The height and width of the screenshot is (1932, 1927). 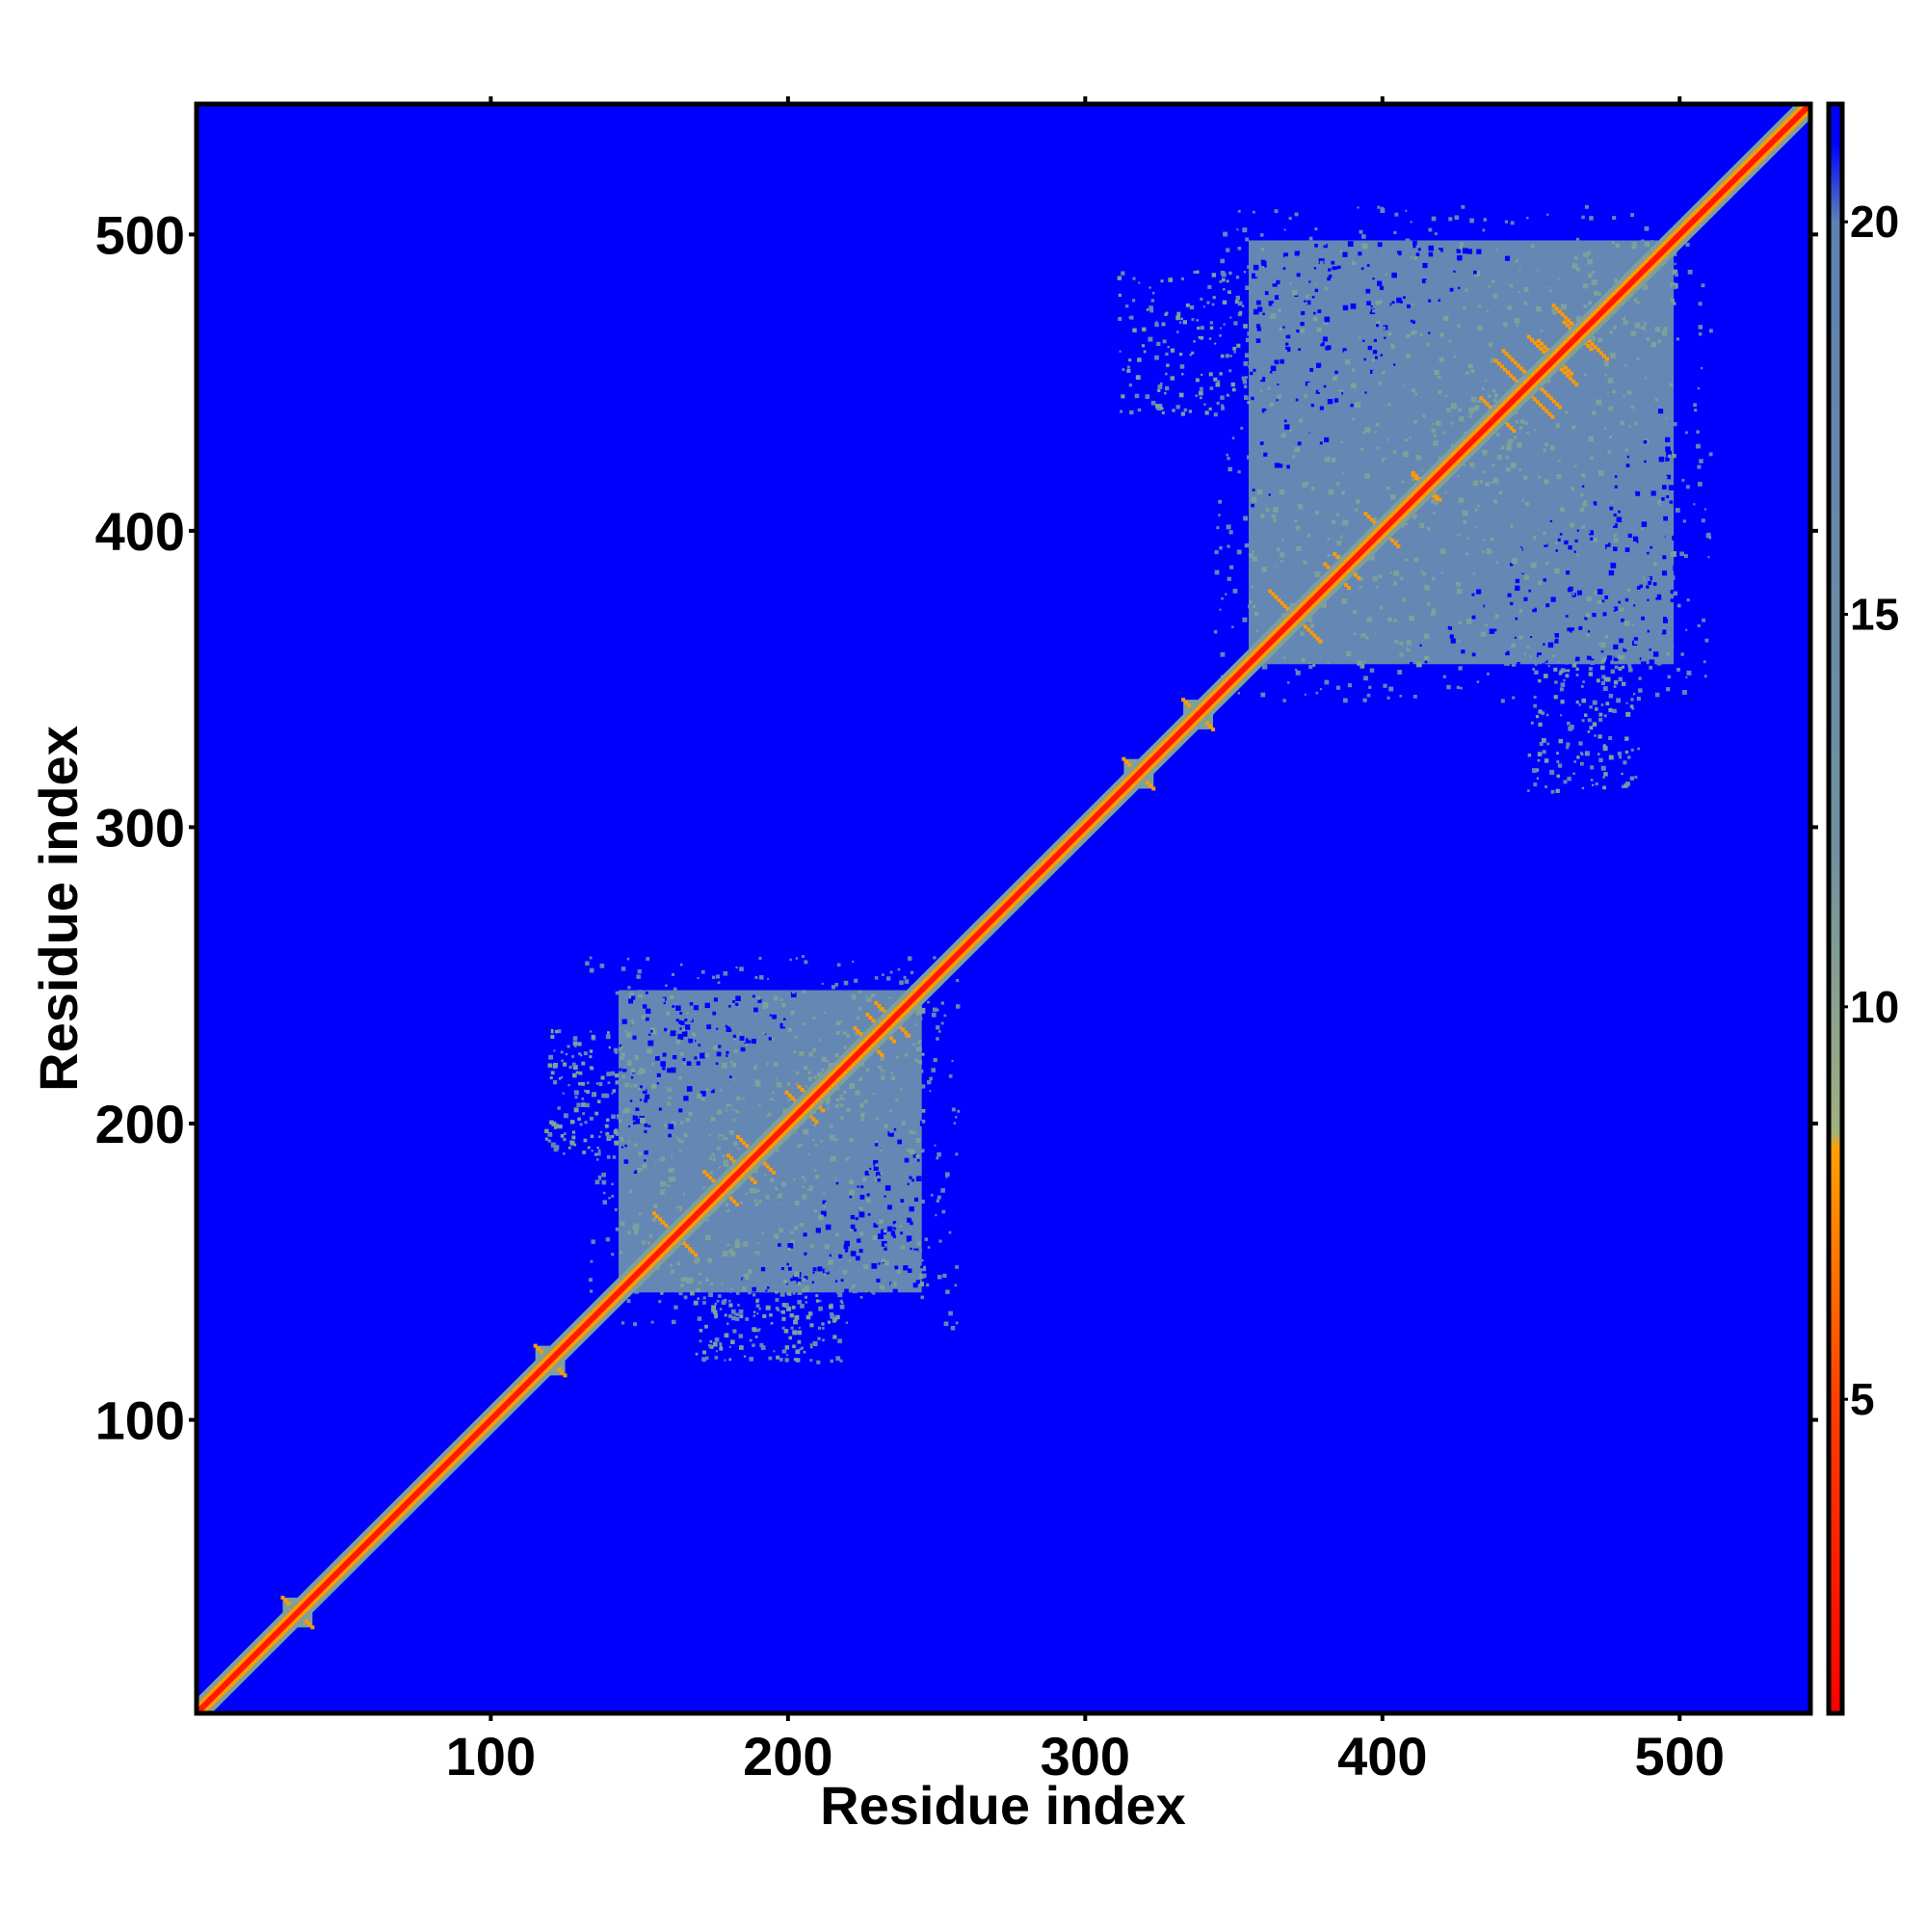 I want to click on x-tick-label: 200, so click(x=787, y=1756).